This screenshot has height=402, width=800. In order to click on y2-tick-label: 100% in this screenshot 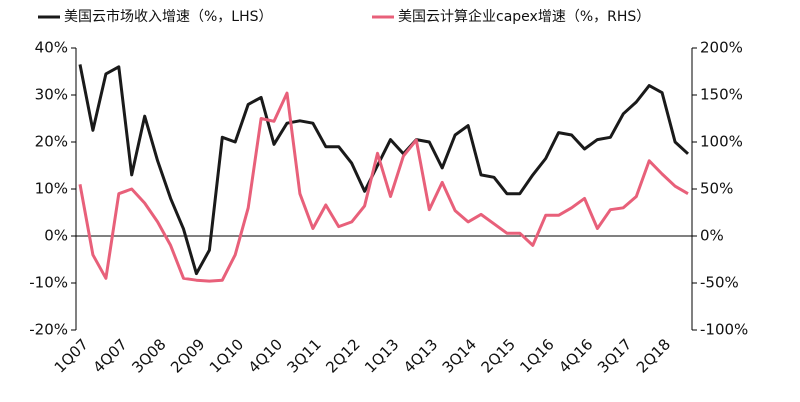, I will do `click(721, 142)`.